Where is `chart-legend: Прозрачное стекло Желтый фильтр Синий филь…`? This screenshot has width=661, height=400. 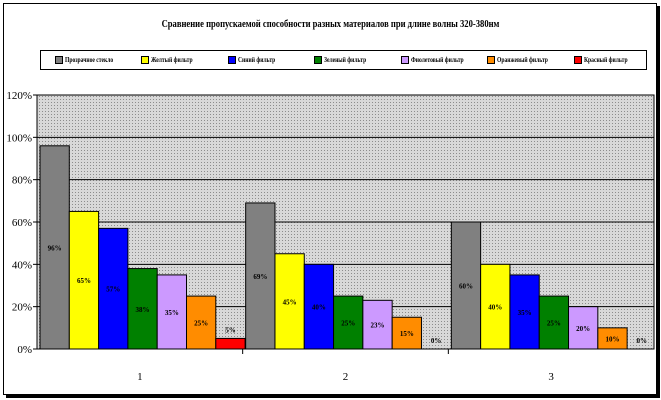
chart-legend: Прозрачное стекло Желтый фильтр Синий филь… is located at coordinates (343, 60).